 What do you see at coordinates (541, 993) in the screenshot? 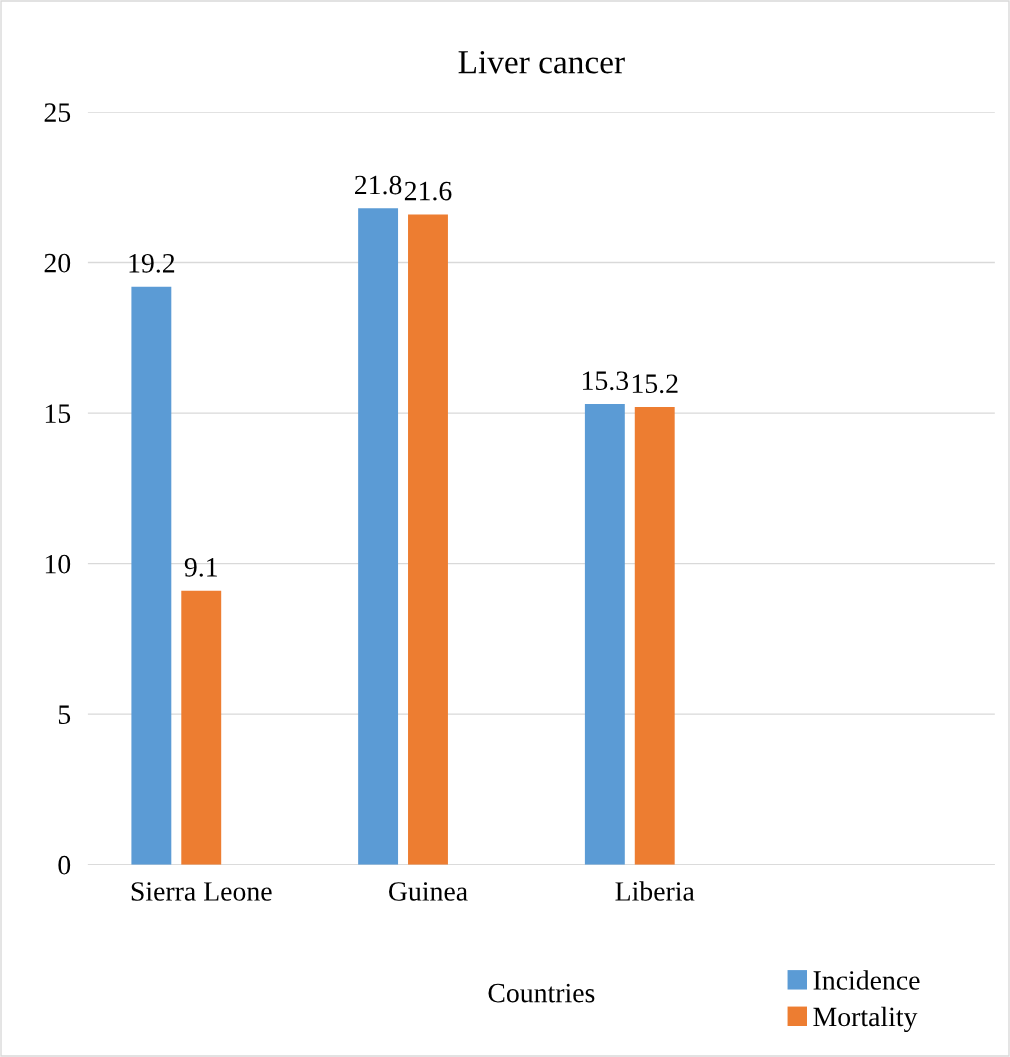
I see `x-axis-title: Countries` at bounding box center [541, 993].